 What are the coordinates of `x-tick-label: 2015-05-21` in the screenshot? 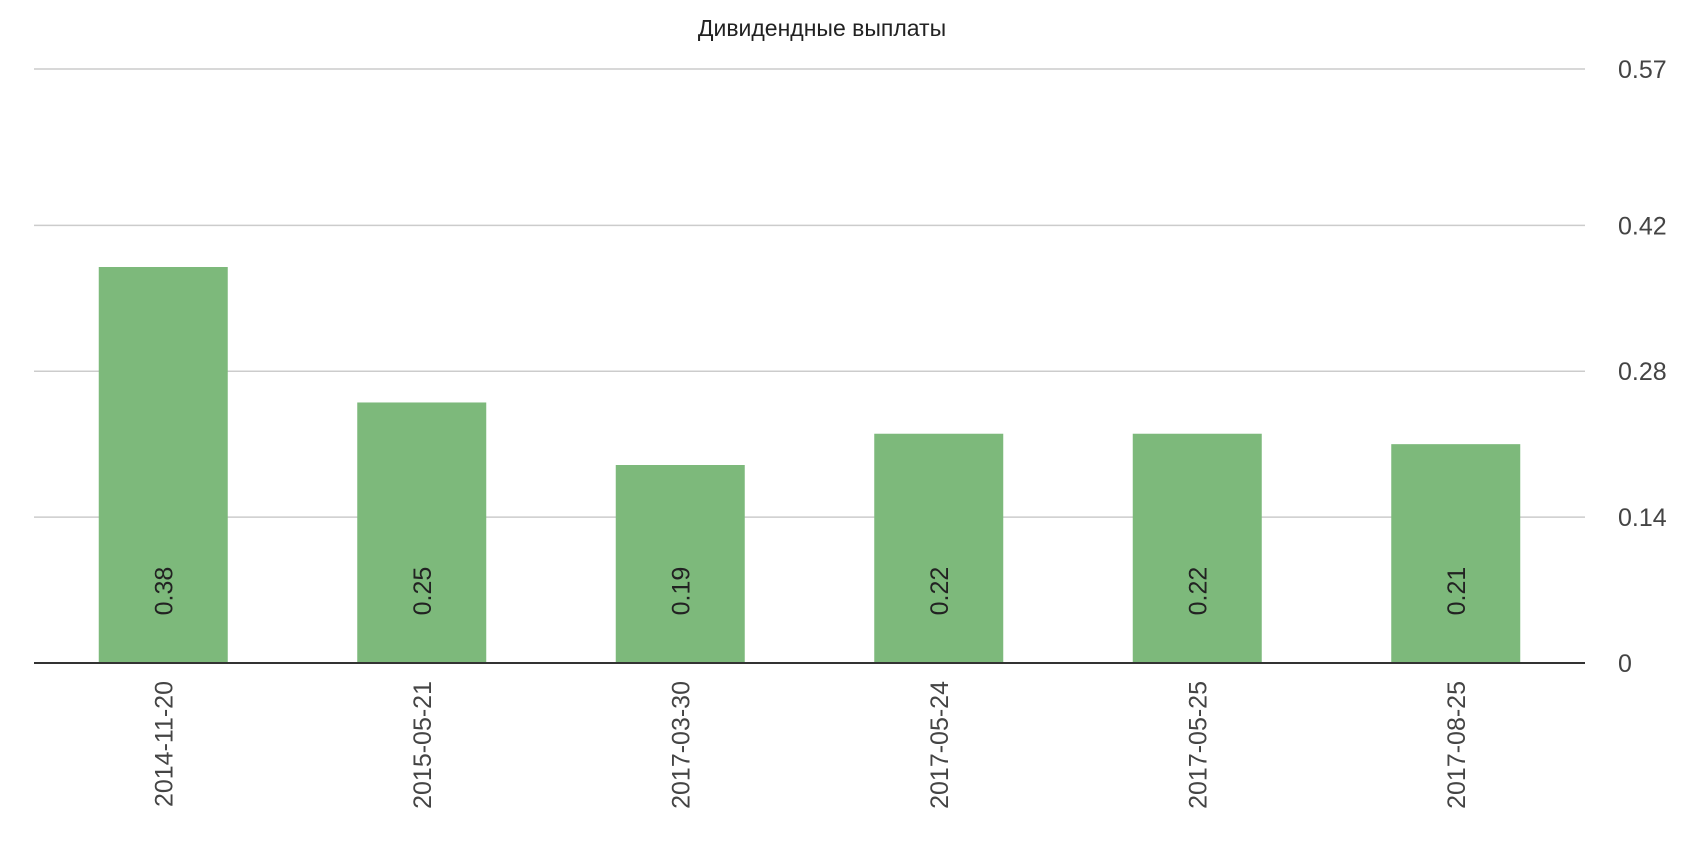 It's located at (423, 745).